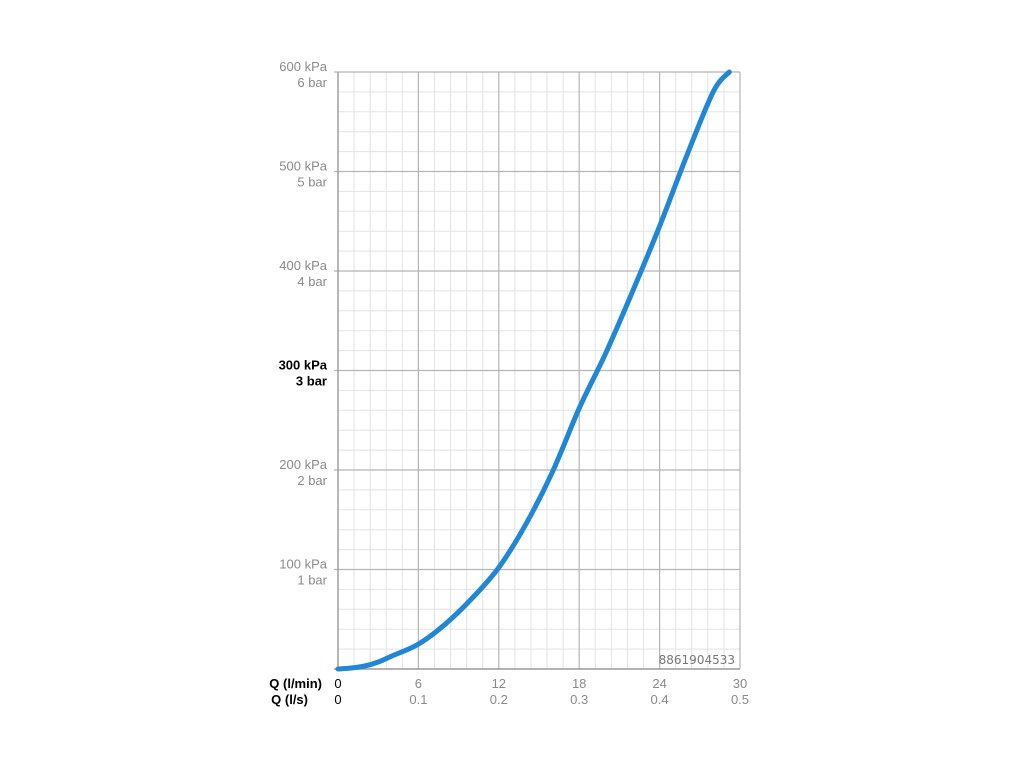 The height and width of the screenshot is (768, 1024). Describe the element at coordinates (295, 683) in the screenshot. I see `x-axis-label-lmin: Q (l/min)` at that location.